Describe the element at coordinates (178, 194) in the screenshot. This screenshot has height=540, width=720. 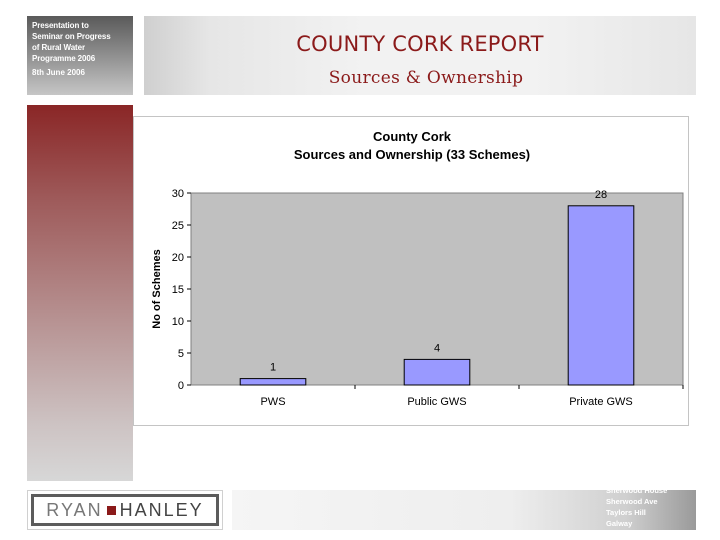
I see `y-tick-label: 30` at that location.